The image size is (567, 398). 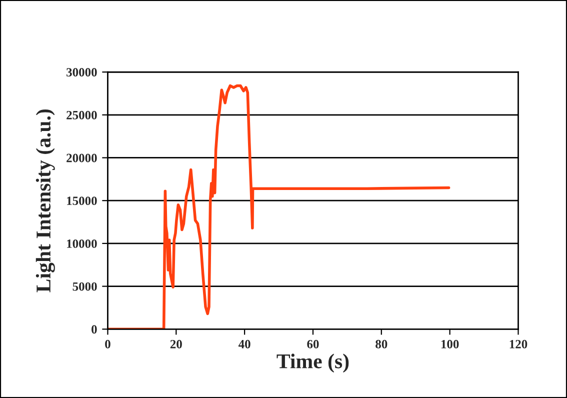 What do you see at coordinates (81, 72) in the screenshot?
I see `y-tick-label: 30000` at bounding box center [81, 72].